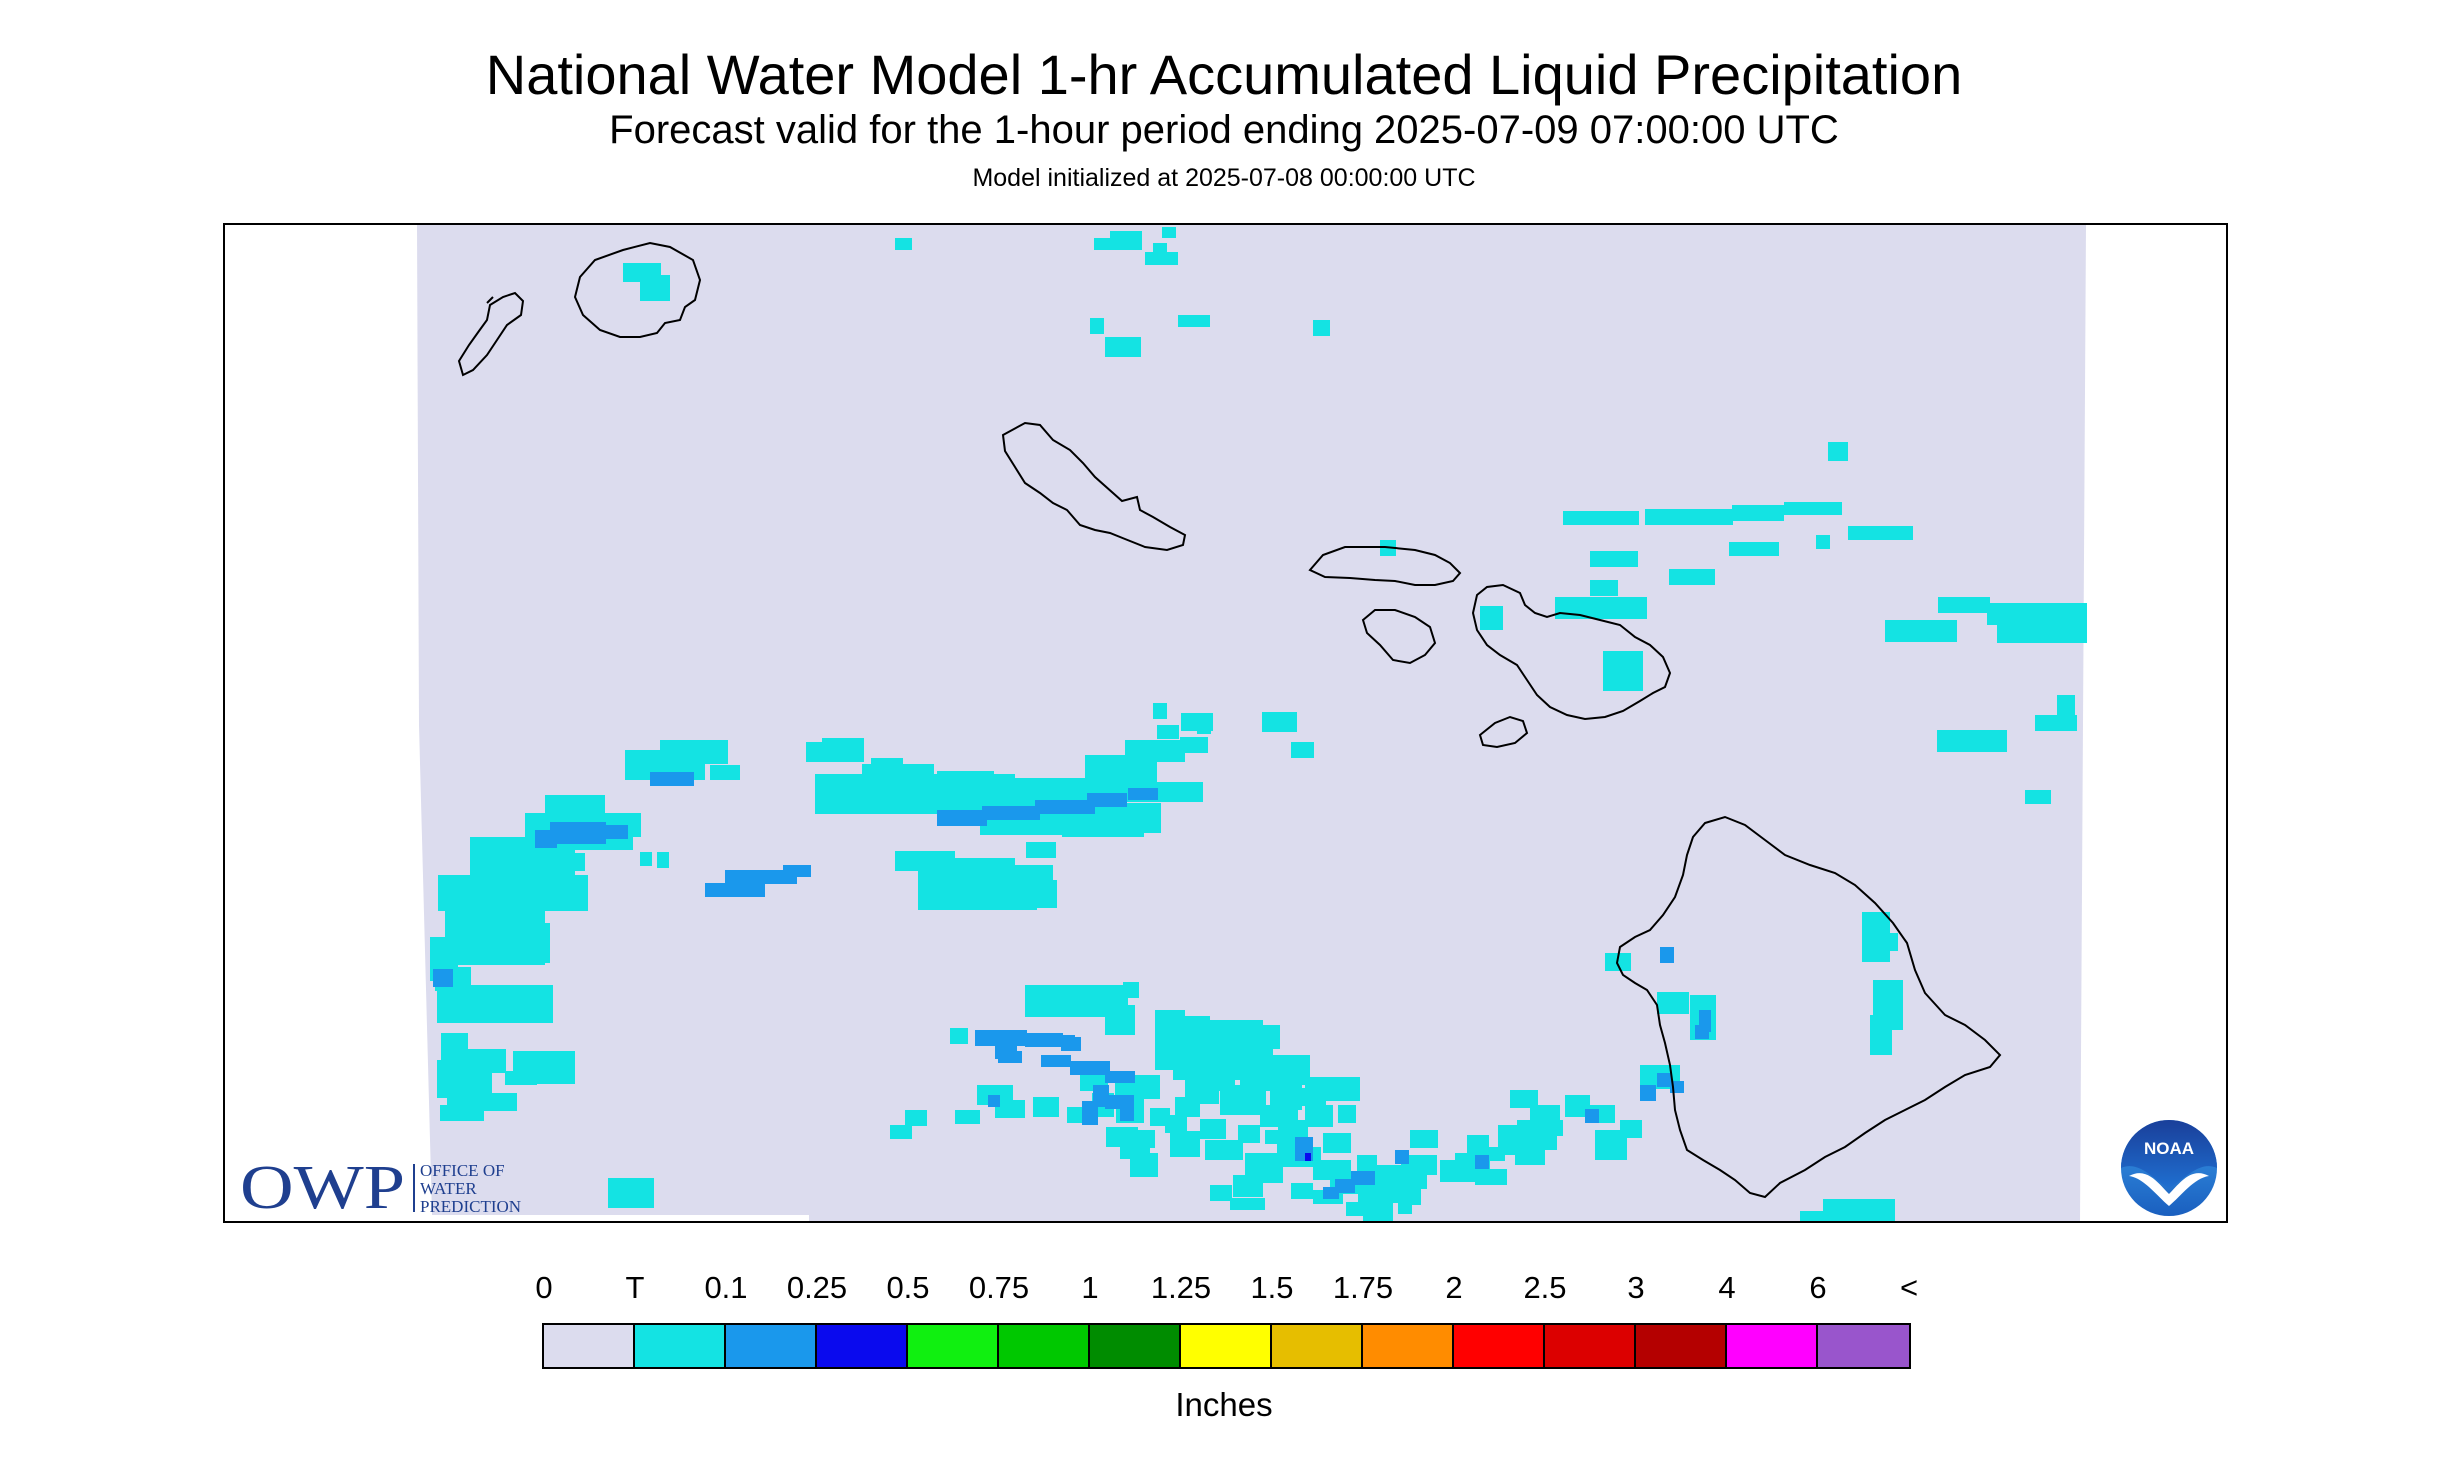  Describe the element at coordinates (1571, 652) in the screenshot. I see `maui-coastline` at that location.